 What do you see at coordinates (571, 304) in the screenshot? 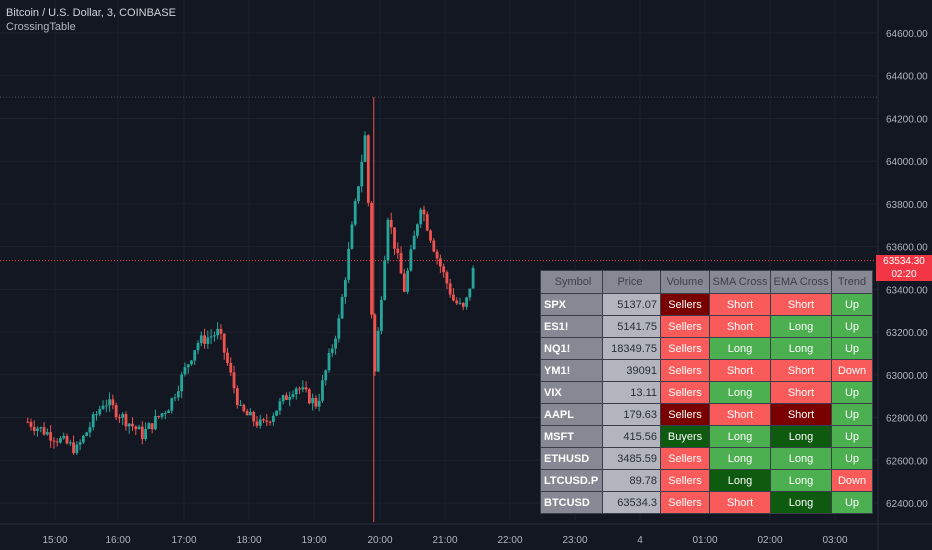
I see `cell-symbol: SPX` at bounding box center [571, 304].